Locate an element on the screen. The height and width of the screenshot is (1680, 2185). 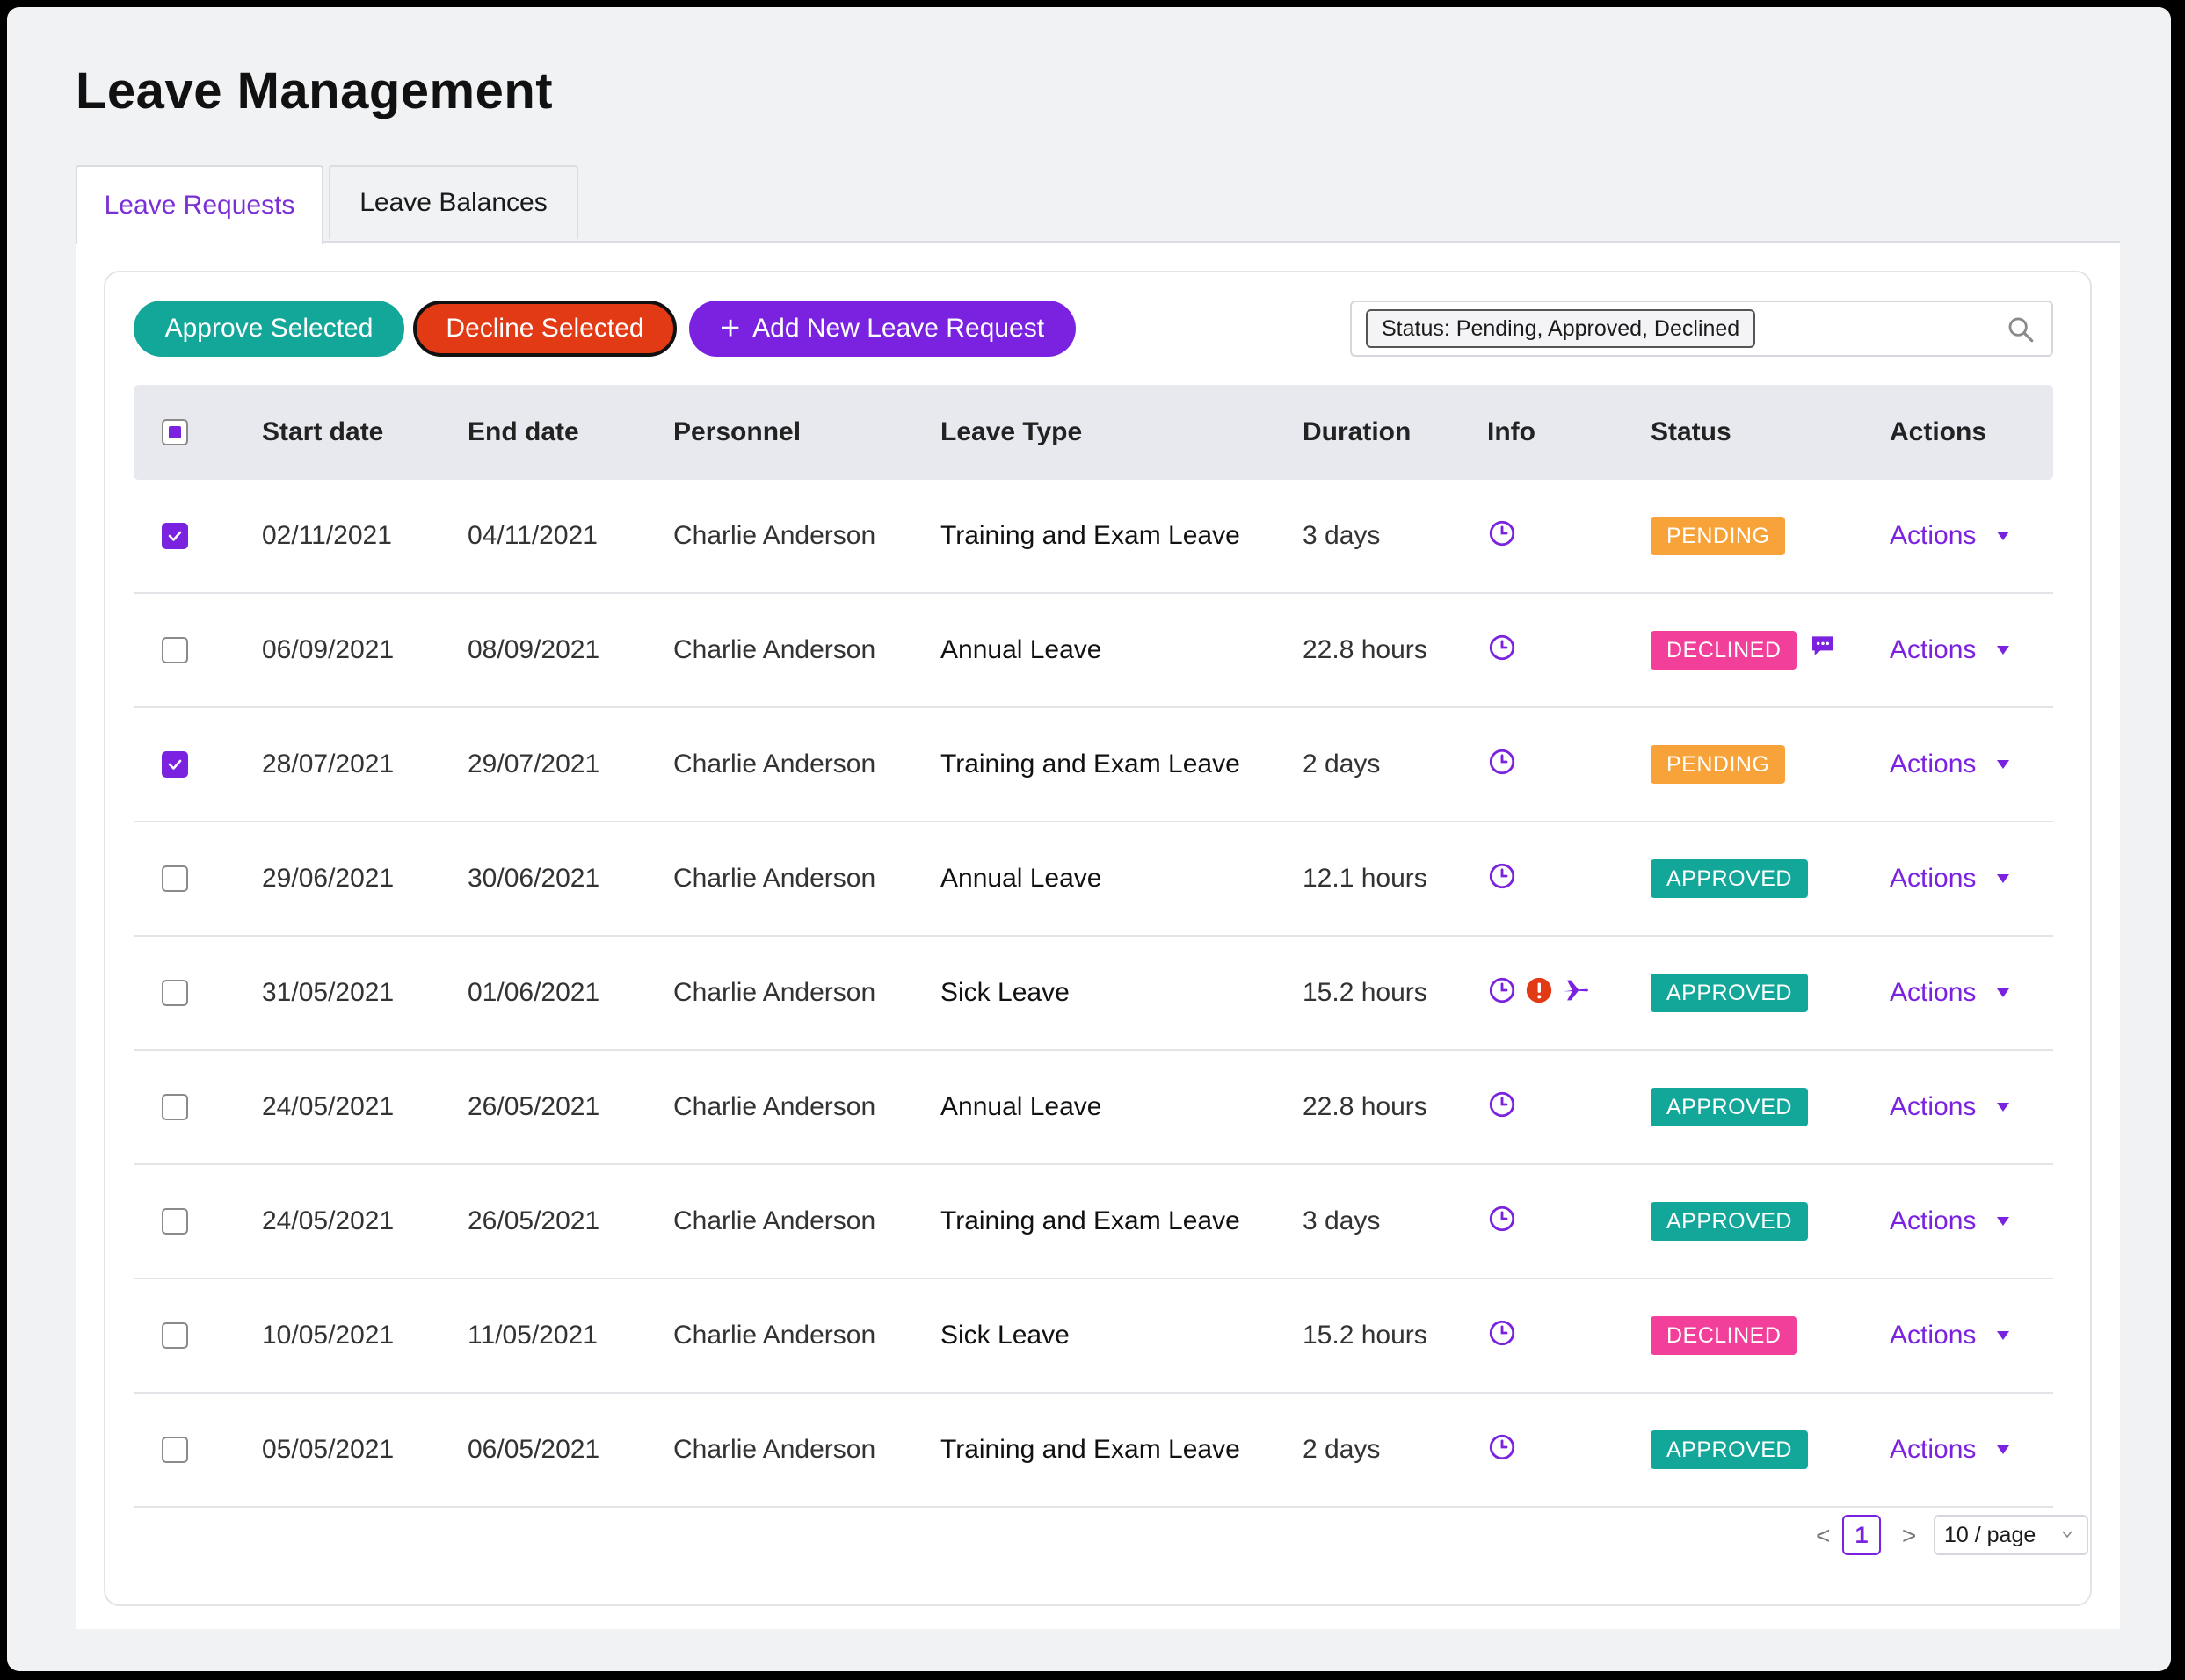
column-header-end-date: End date is located at coordinates (523, 431).